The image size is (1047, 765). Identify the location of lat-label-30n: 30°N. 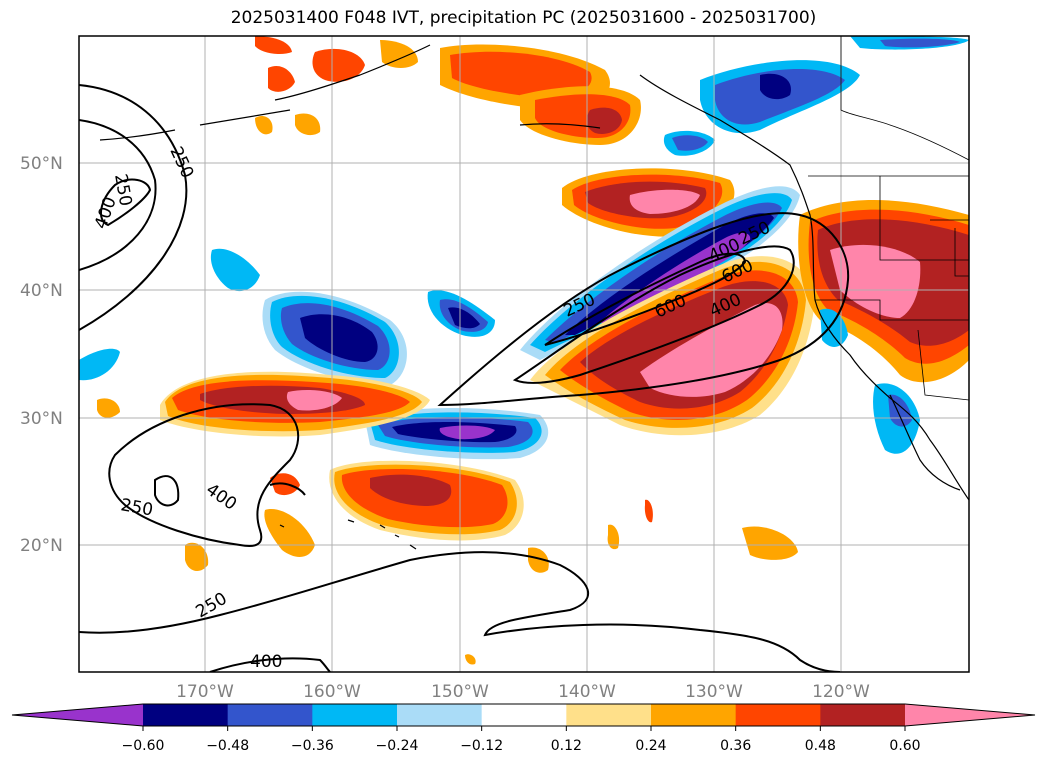
(41, 419).